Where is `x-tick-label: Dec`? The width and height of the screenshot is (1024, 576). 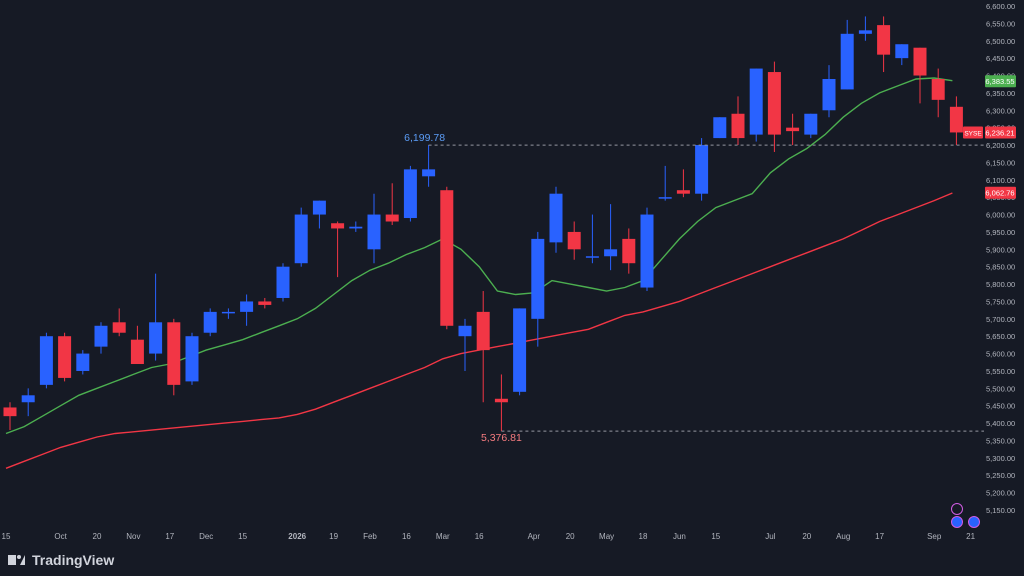
x-tick-label: Dec is located at coordinates (206, 536).